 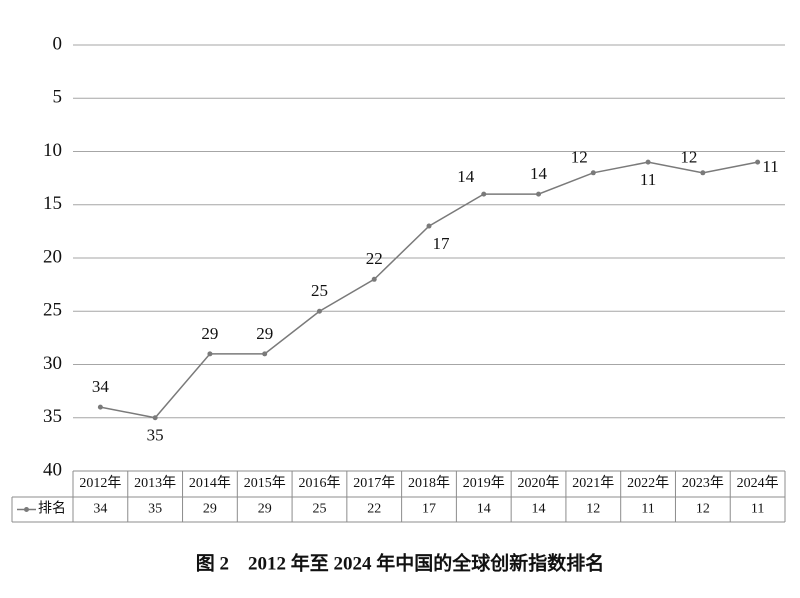 I want to click on legend-marker, so click(x=26, y=509).